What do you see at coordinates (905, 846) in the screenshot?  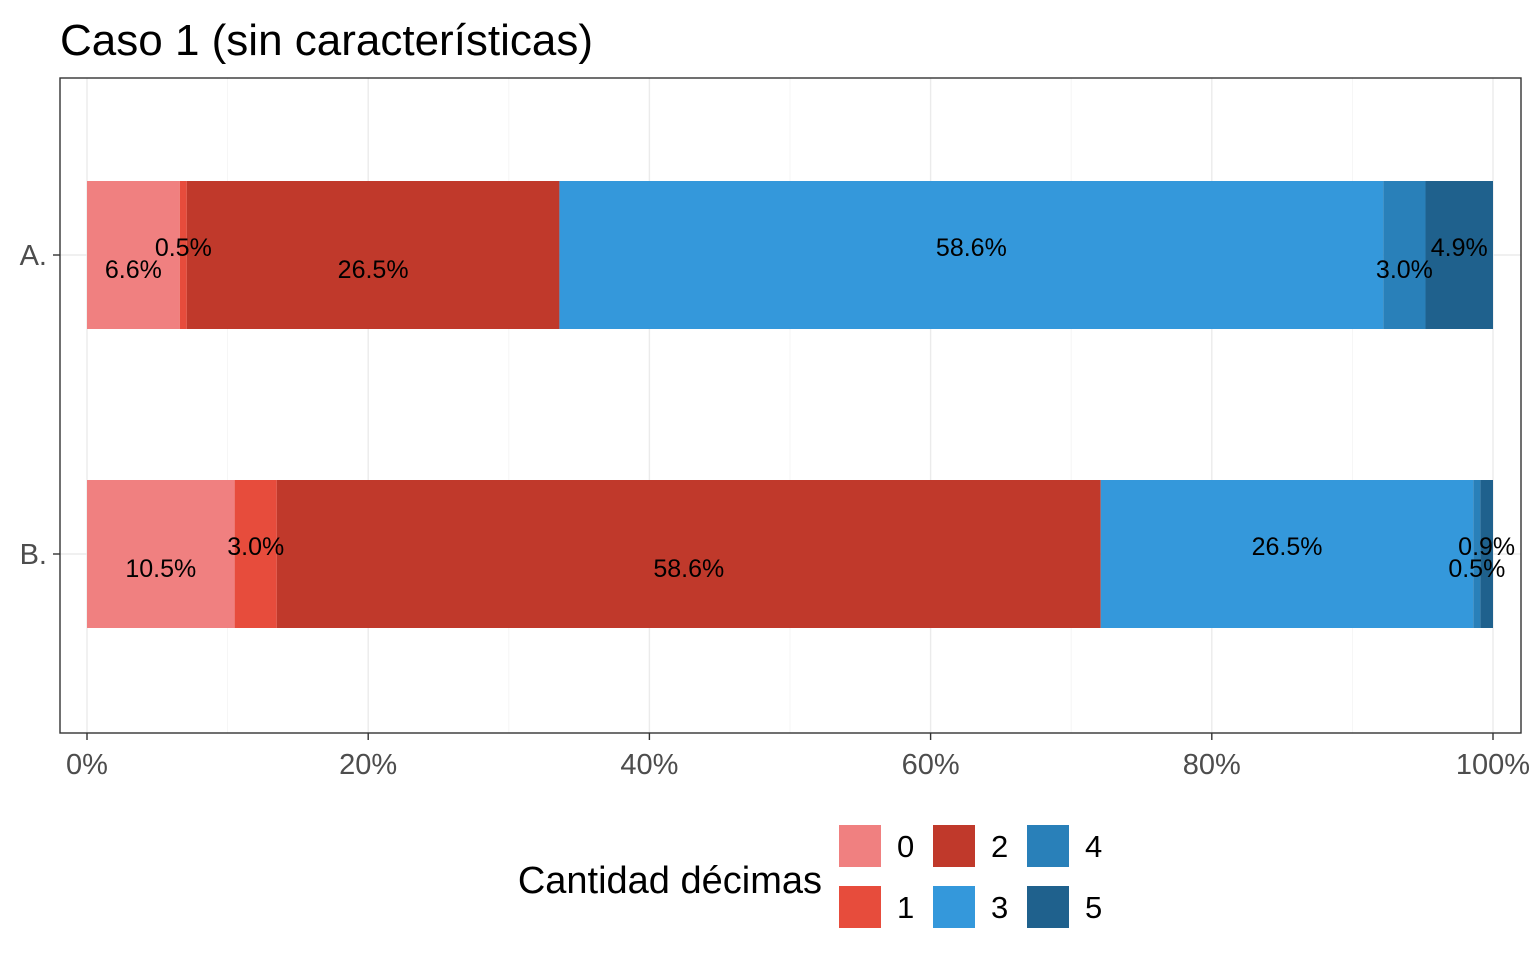 I see `legend-label: 0` at bounding box center [905, 846].